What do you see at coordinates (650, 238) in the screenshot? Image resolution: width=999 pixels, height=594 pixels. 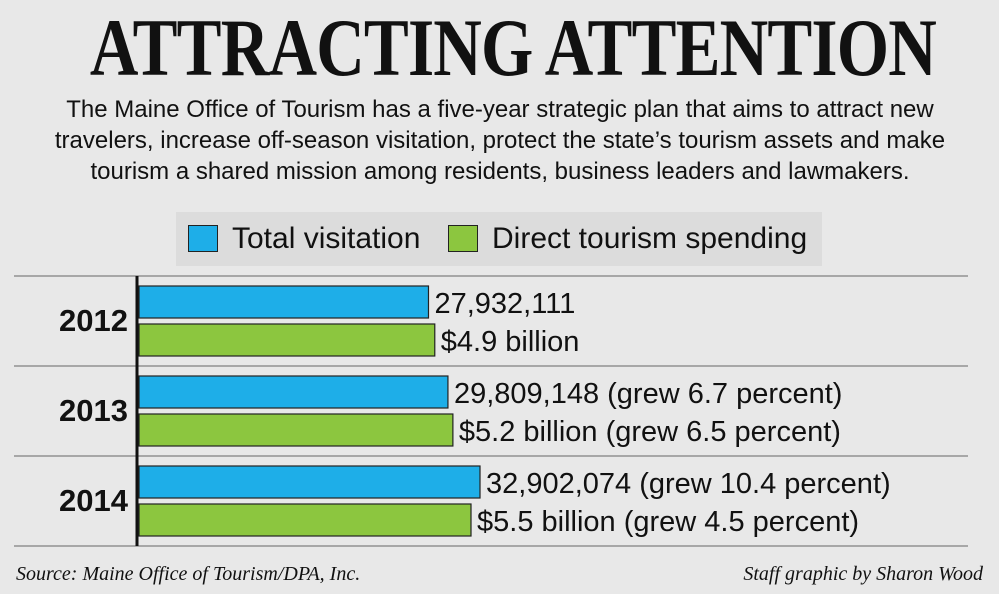 I see `legend-label-spending: Direct tourism spending` at bounding box center [650, 238].